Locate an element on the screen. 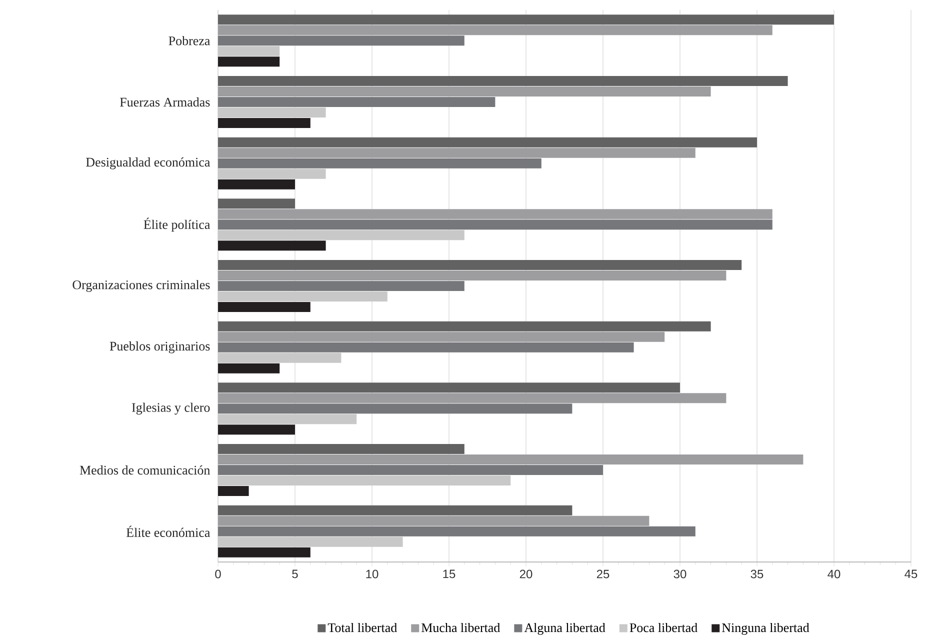 Image resolution: width=930 pixels, height=640 pixels. x-tick-label: 30 is located at coordinates (680, 574).